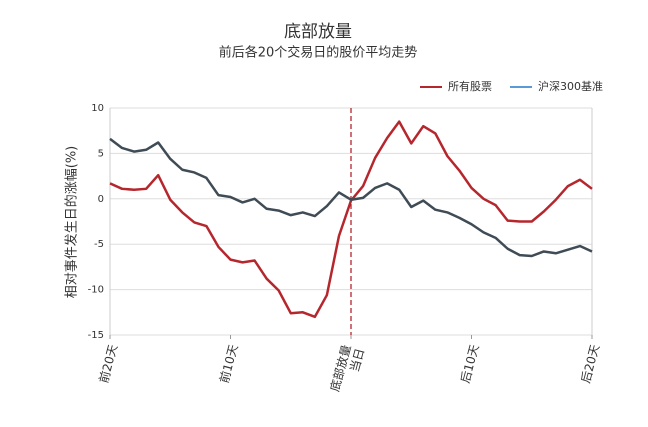 The image size is (648, 427). Describe the element at coordinates (591, 364) in the screenshot. I see `x-tick-label: 后20天` at that location.